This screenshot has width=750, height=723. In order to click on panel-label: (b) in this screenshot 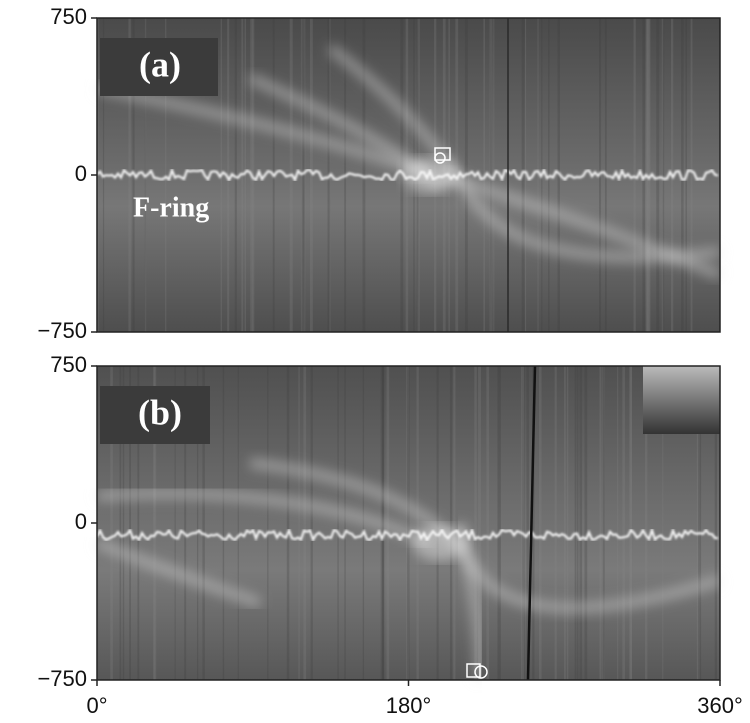, I will do `click(160, 412)`.